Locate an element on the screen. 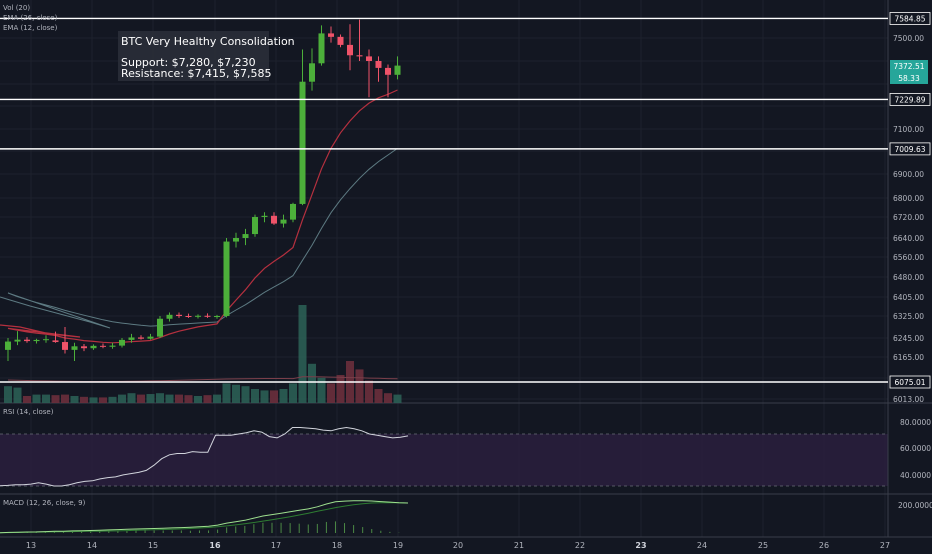  time-axis-tick: 18 is located at coordinates (337, 545).